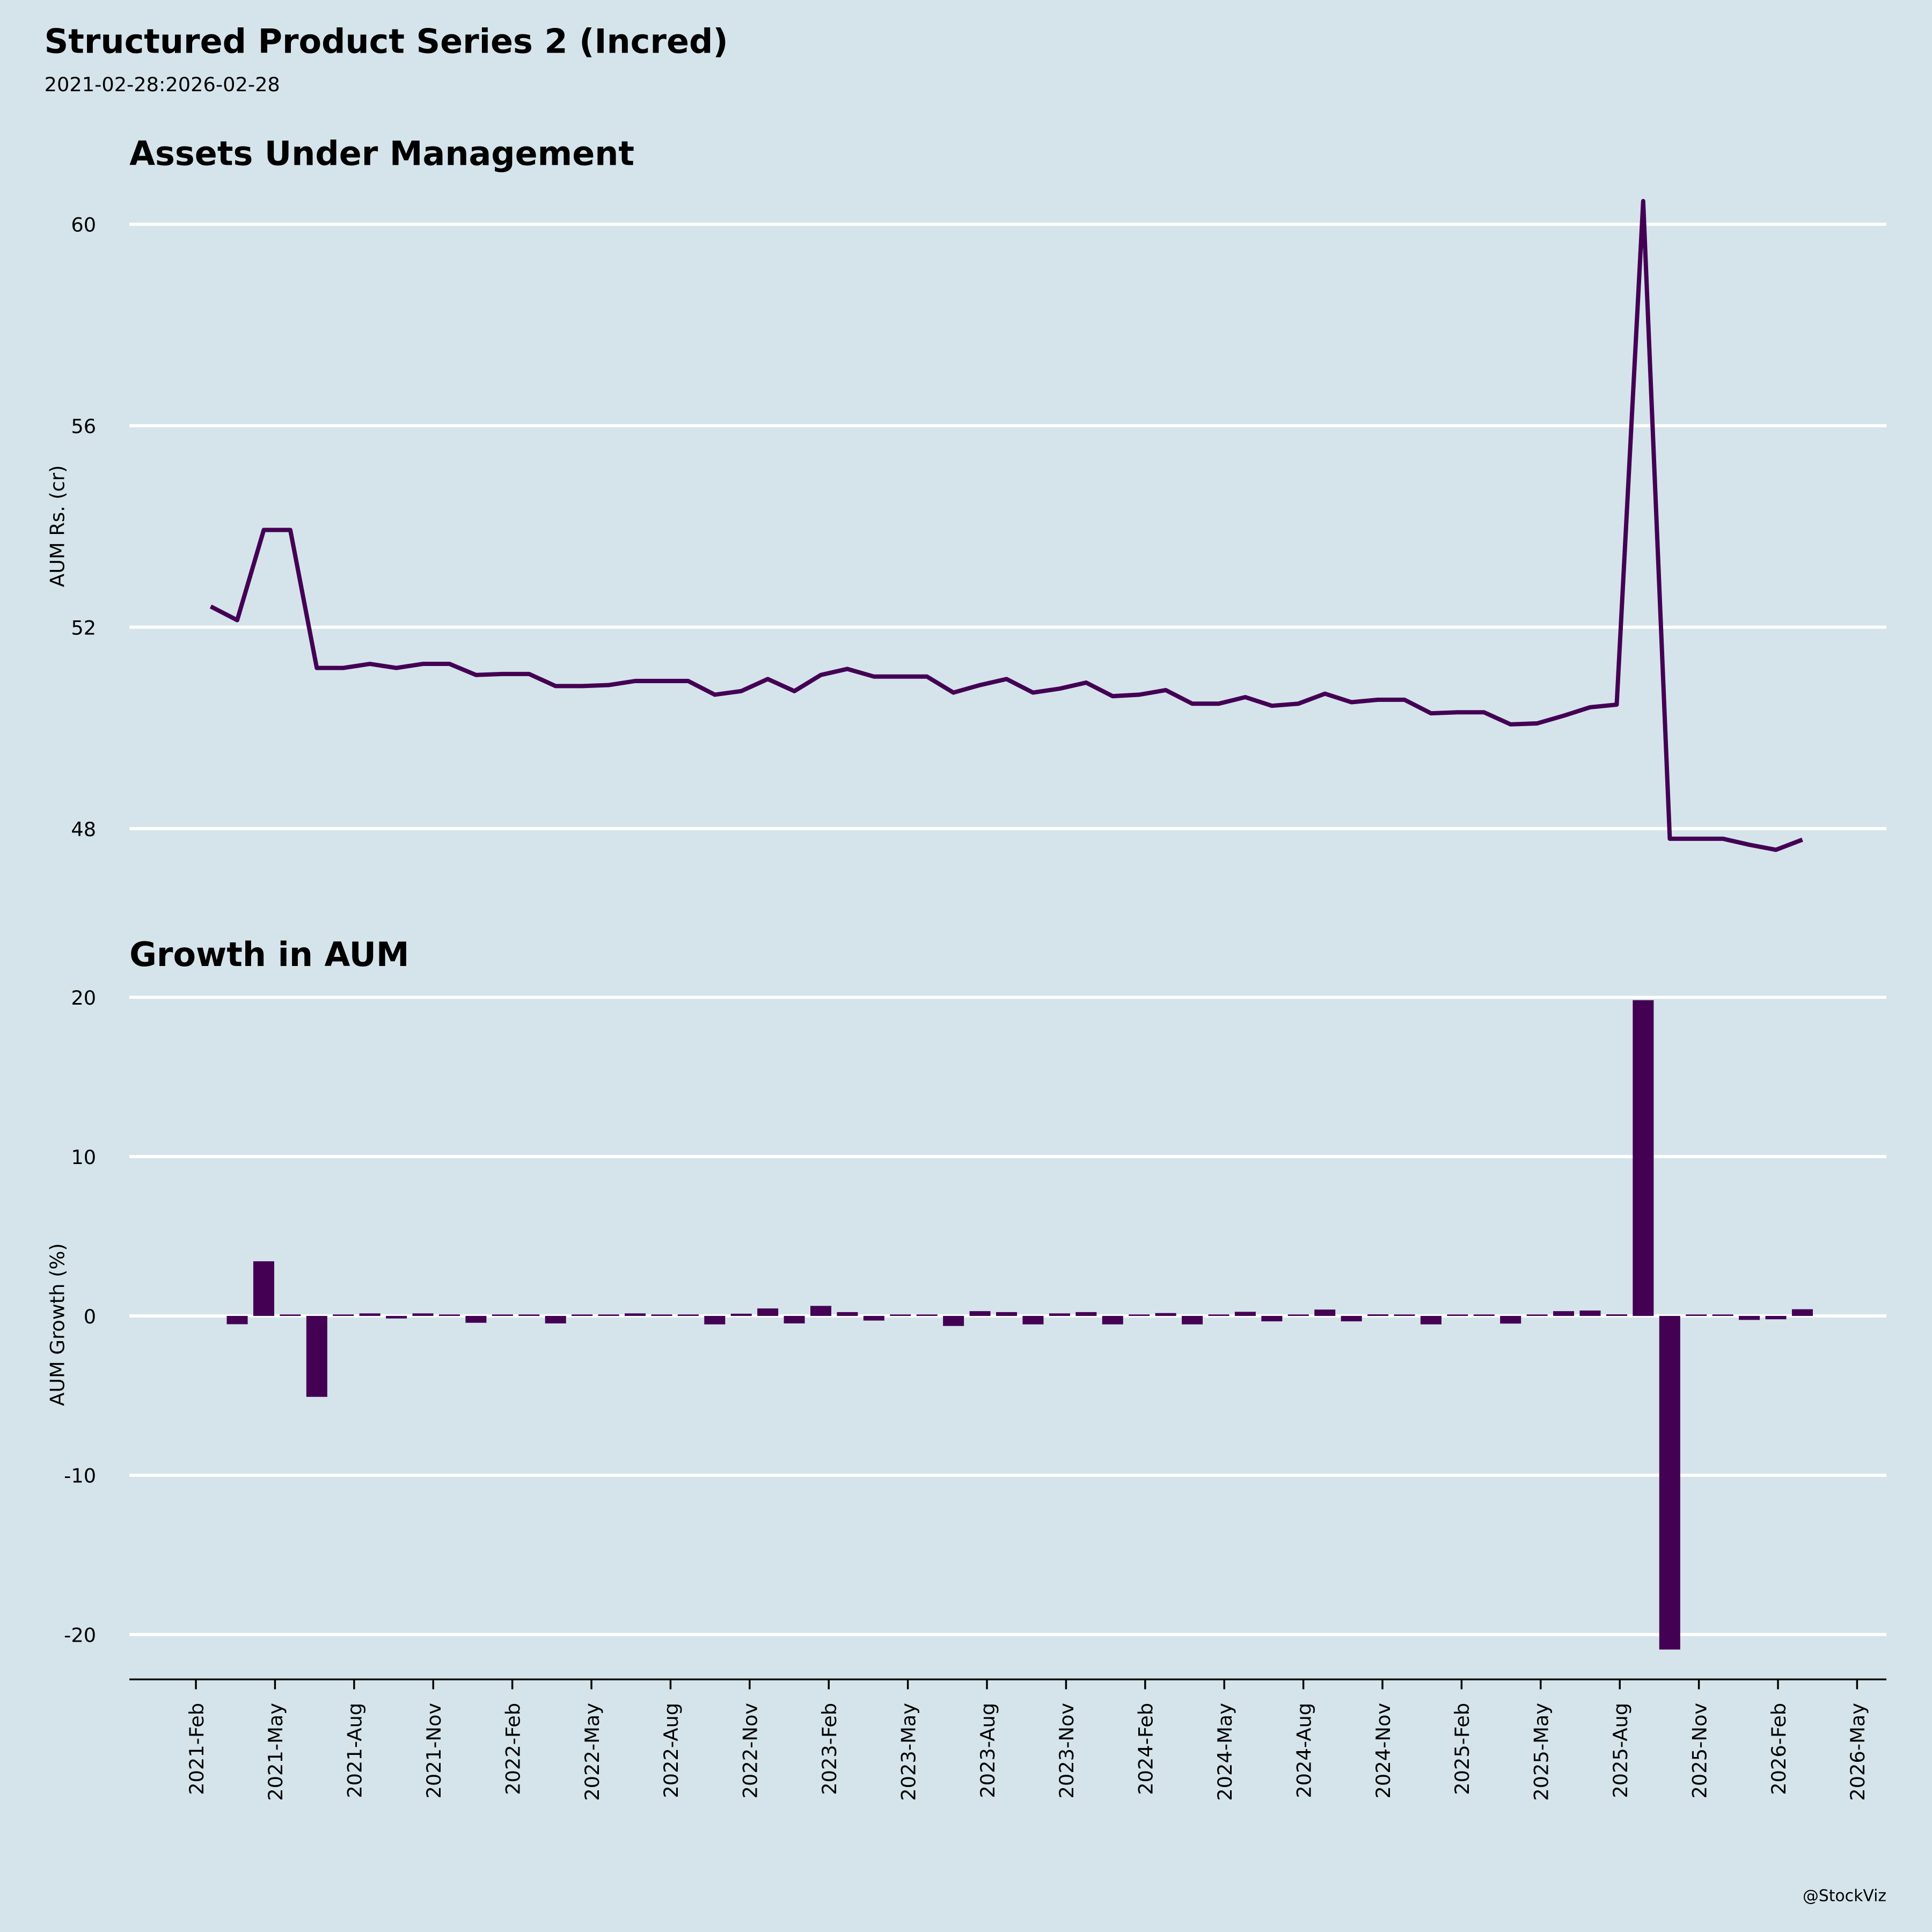  Describe the element at coordinates (750, 1750) in the screenshot. I see `x-tick-label: 2022-Nov` at that location.